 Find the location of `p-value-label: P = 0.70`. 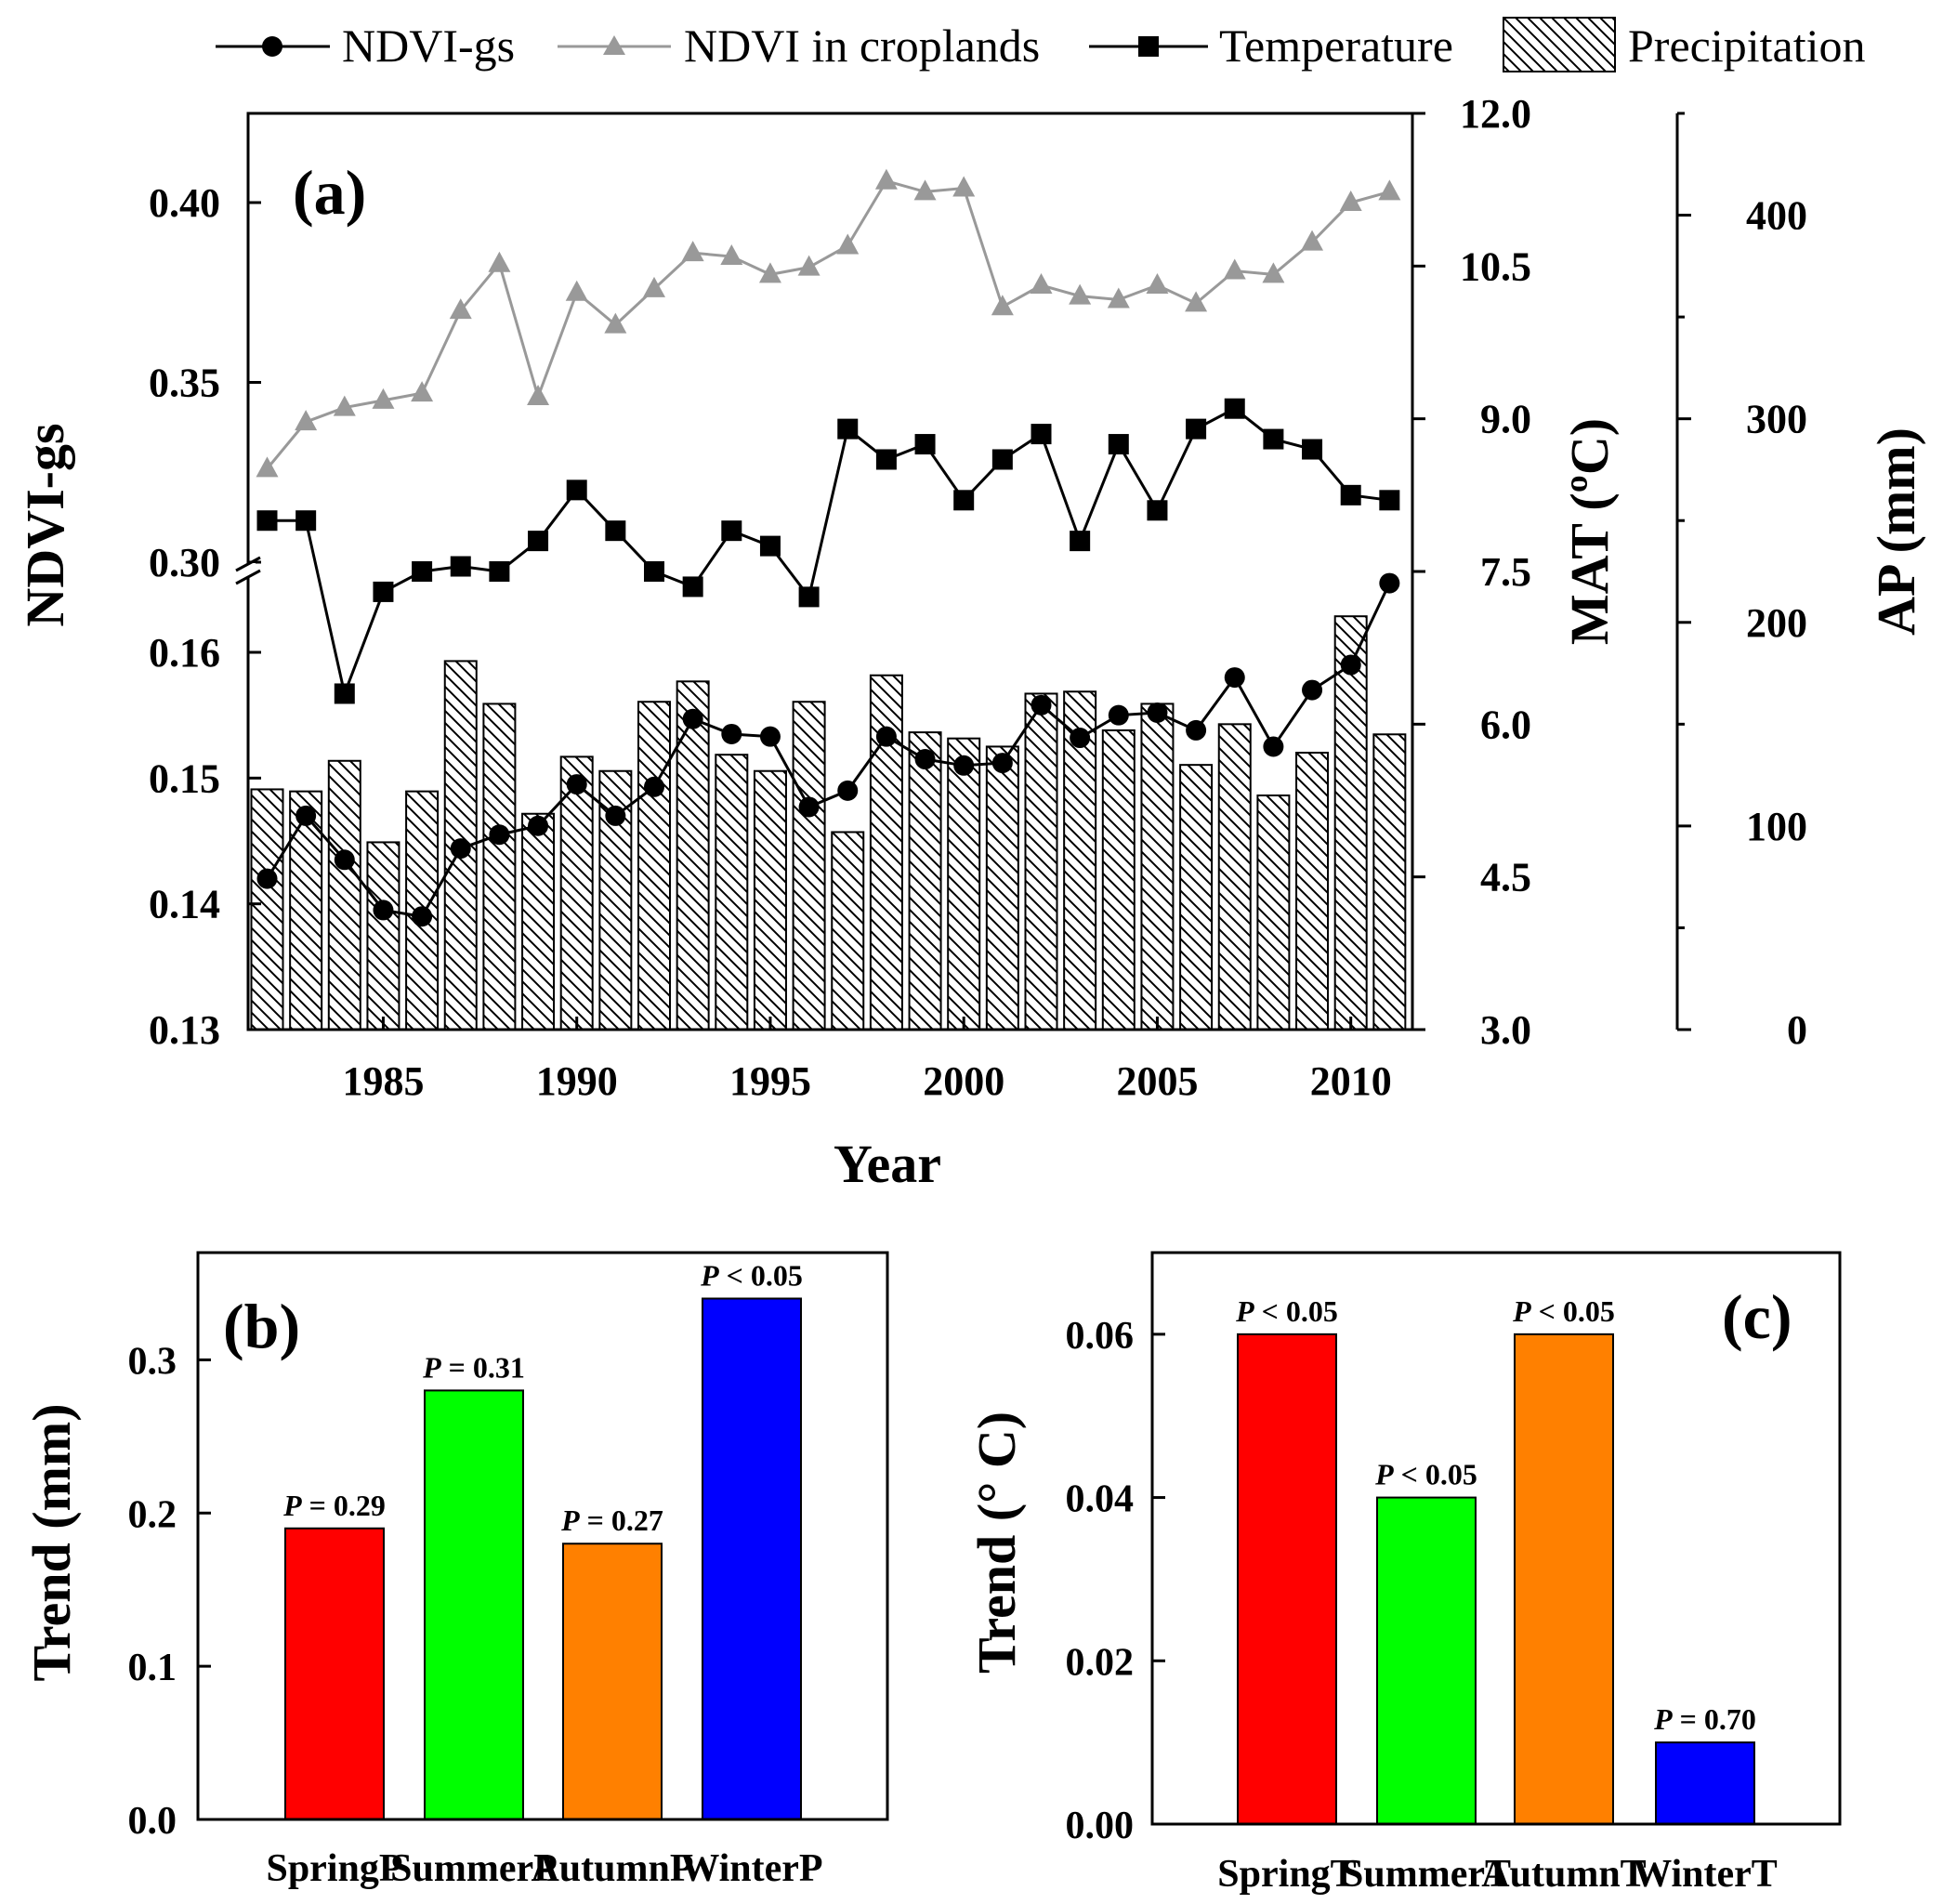

p-value-label: P = 0.70 is located at coordinates (1704, 1719).